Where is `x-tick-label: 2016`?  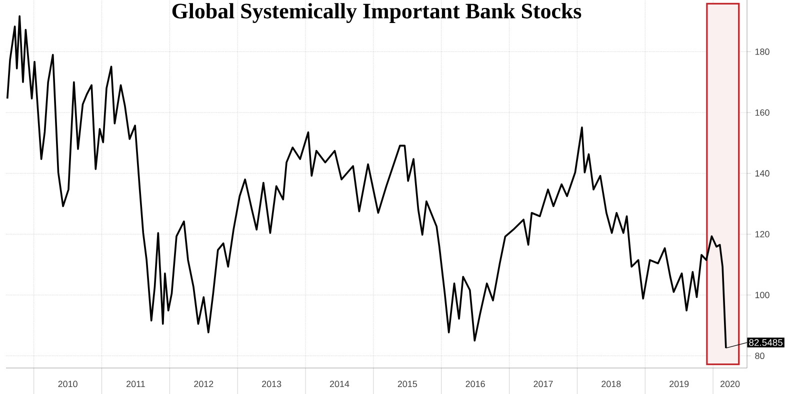 x-tick-label: 2016 is located at coordinates (475, 384).